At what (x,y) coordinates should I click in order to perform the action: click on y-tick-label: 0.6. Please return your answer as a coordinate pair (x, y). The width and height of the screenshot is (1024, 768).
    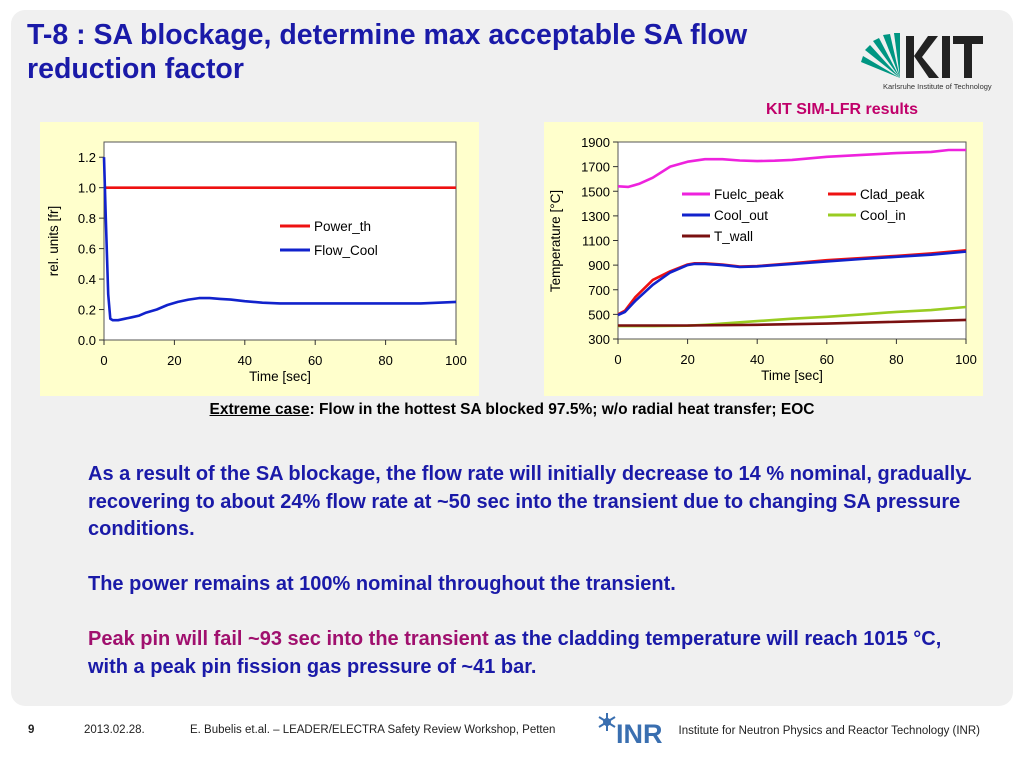
    Looking at the image, I should click on (87, 249).